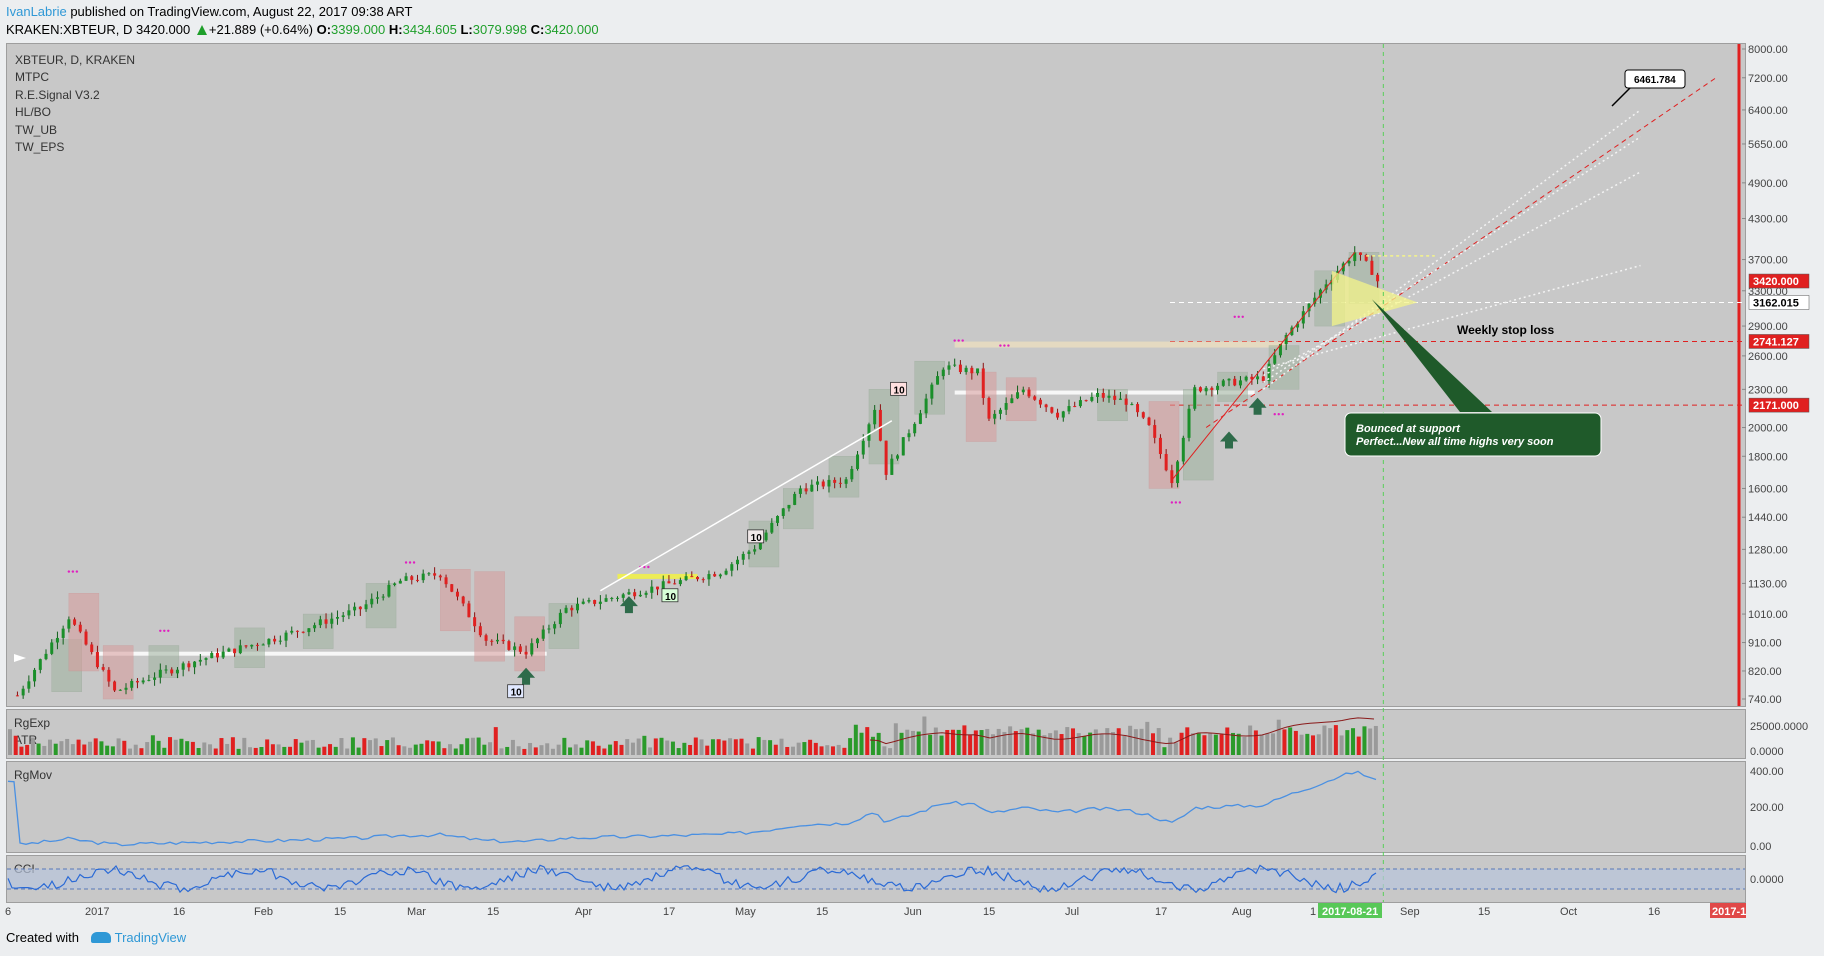 The height and width of the screenshot is (956, 1824). I want to click on price-tick: 4300.00, so click(1768, 220).